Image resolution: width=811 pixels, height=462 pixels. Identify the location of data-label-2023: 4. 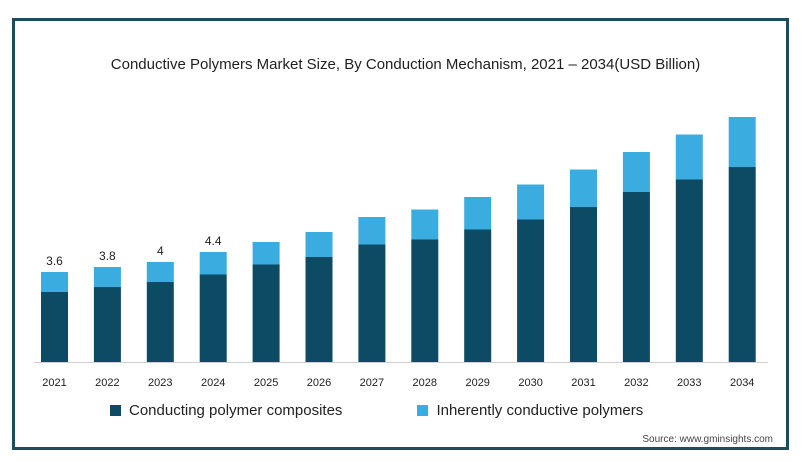
(160, 251).